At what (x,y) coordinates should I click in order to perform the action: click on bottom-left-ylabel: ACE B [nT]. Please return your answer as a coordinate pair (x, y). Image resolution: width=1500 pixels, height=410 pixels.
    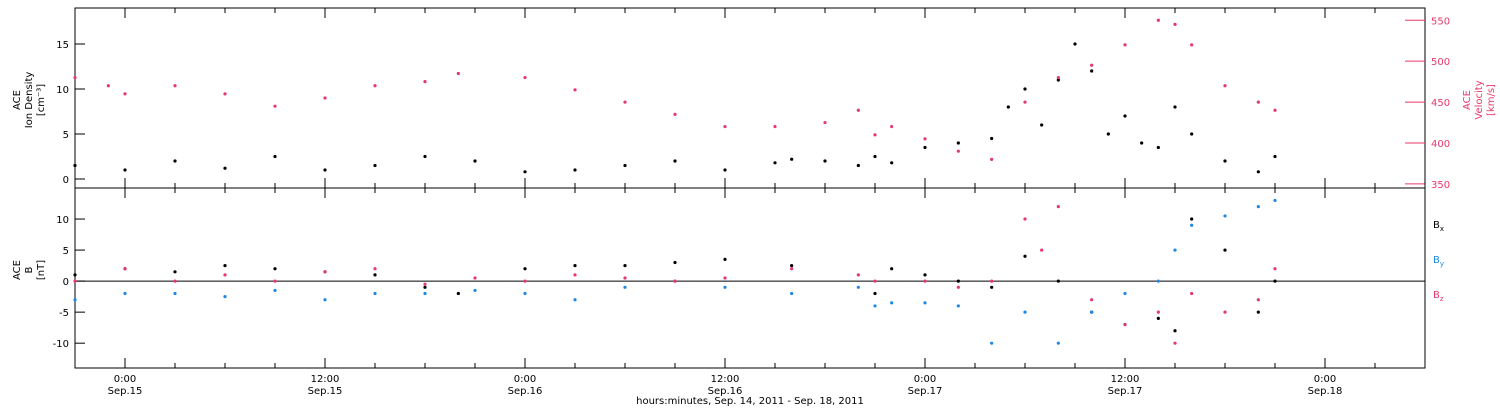
    Looking at the image, I should click on (29, 270).